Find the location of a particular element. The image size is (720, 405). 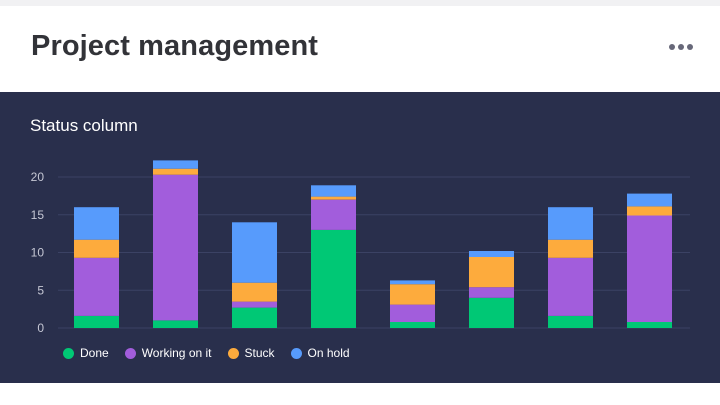

top-strip is located at coordinates (360, 3).